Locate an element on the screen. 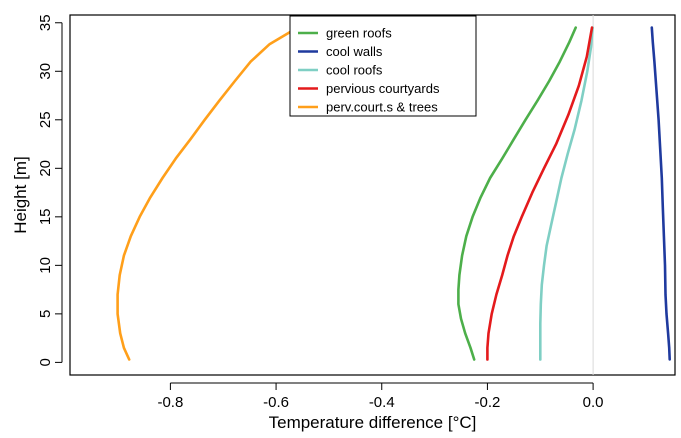 The image size is (681, 438). y-tick-label: 0 is located at coordinates (45, 362).